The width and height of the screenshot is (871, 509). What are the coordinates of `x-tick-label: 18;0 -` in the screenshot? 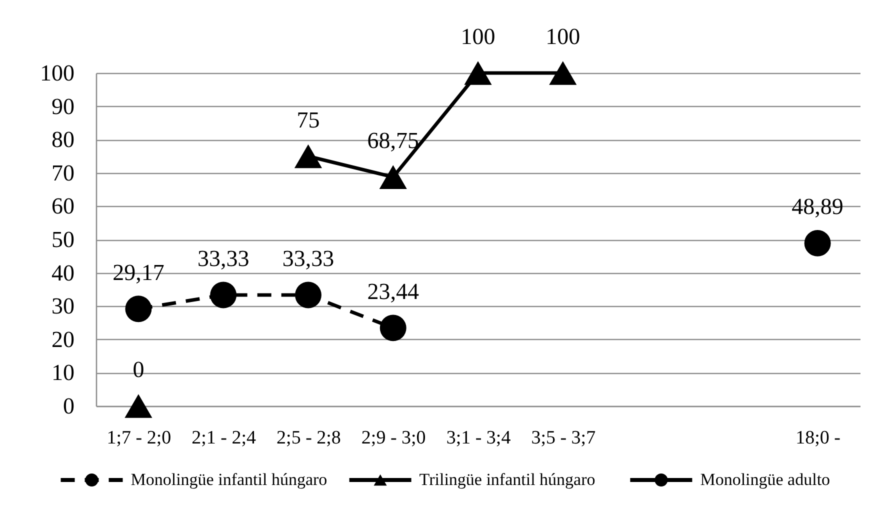 It's located at (818, 438).